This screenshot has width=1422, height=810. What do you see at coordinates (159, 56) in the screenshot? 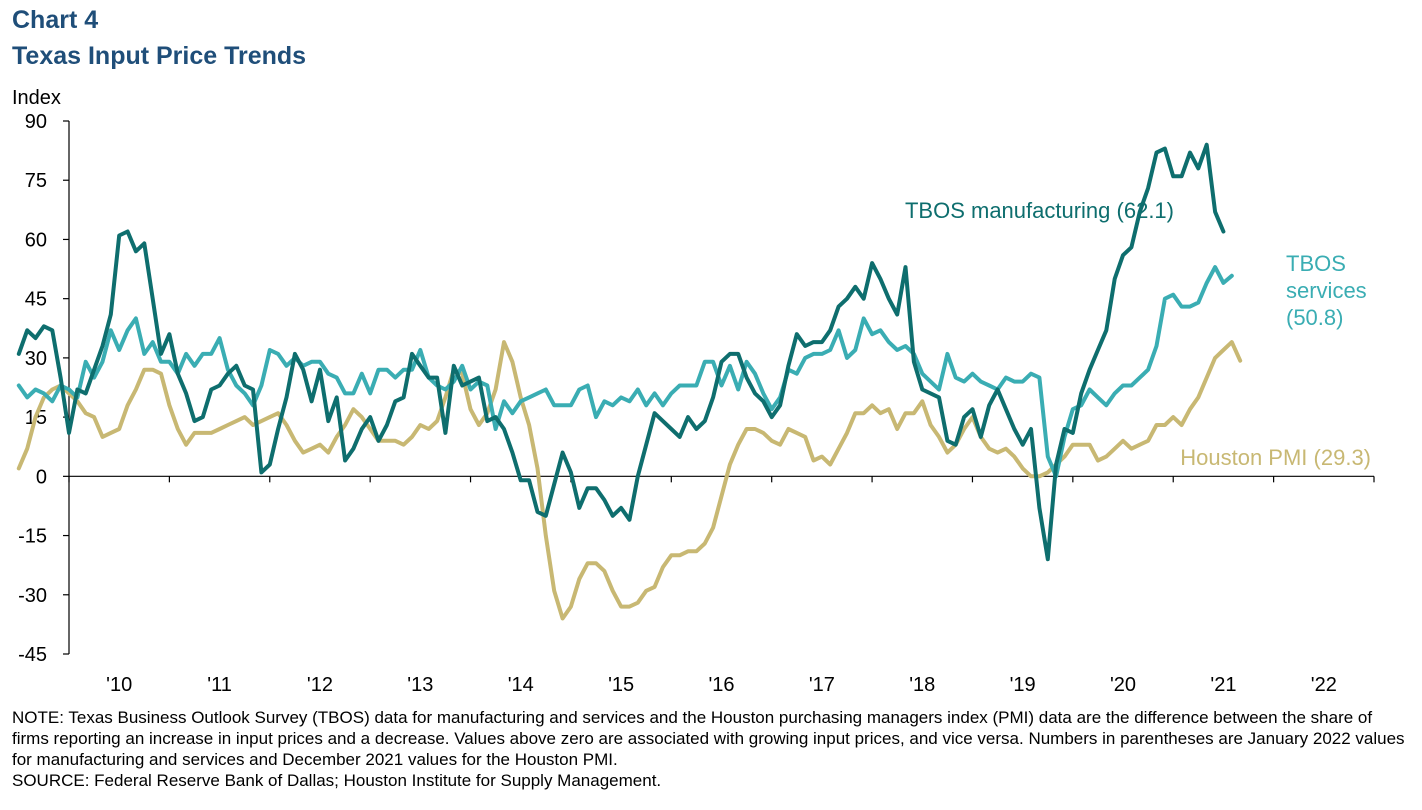
I see `chart-title: Texas Input Price Trends` at bounding box center [159, 56].